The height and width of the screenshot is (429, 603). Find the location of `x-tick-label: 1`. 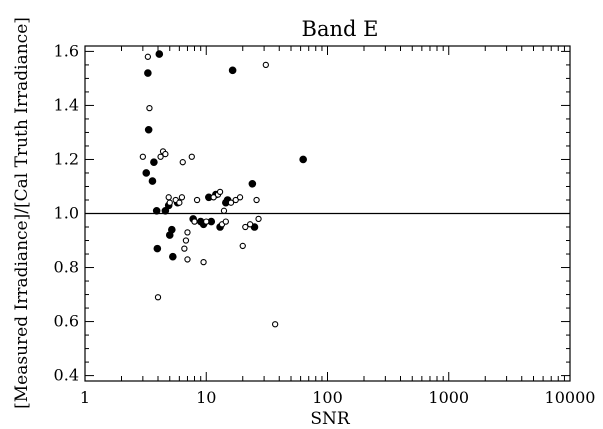

x-tick-label: 1 is located at coordinates (85, 397).